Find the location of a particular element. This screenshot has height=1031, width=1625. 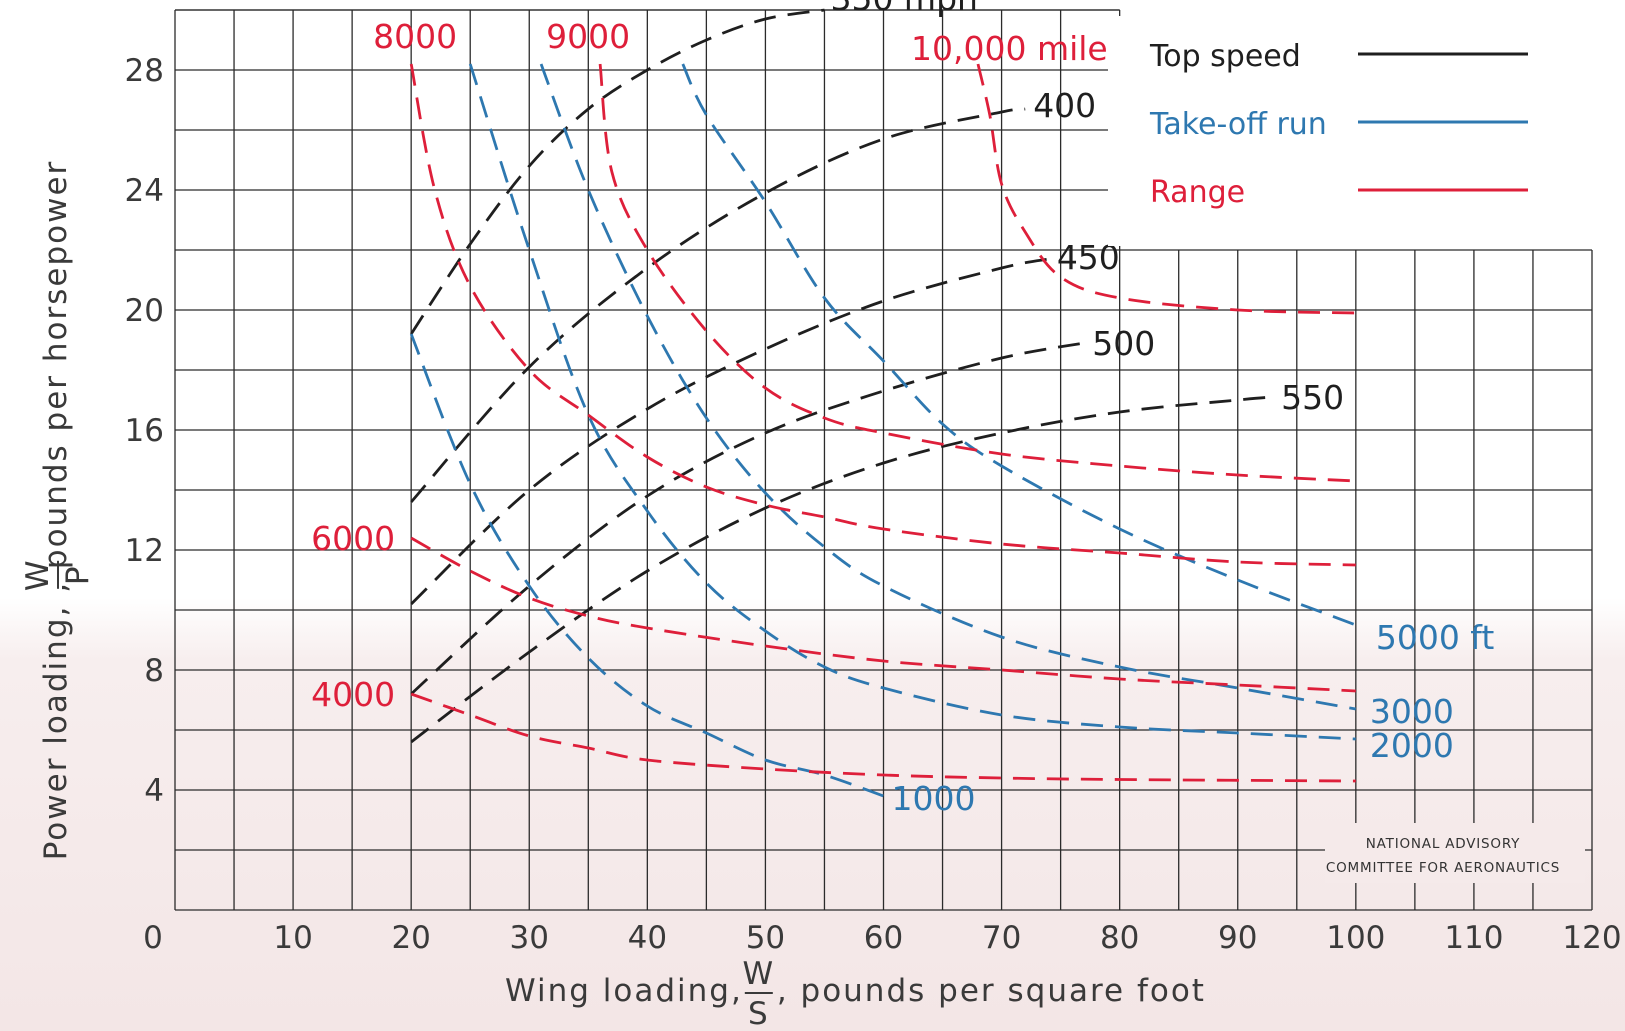

curve-takeoff is located at coordinates (646, 565).